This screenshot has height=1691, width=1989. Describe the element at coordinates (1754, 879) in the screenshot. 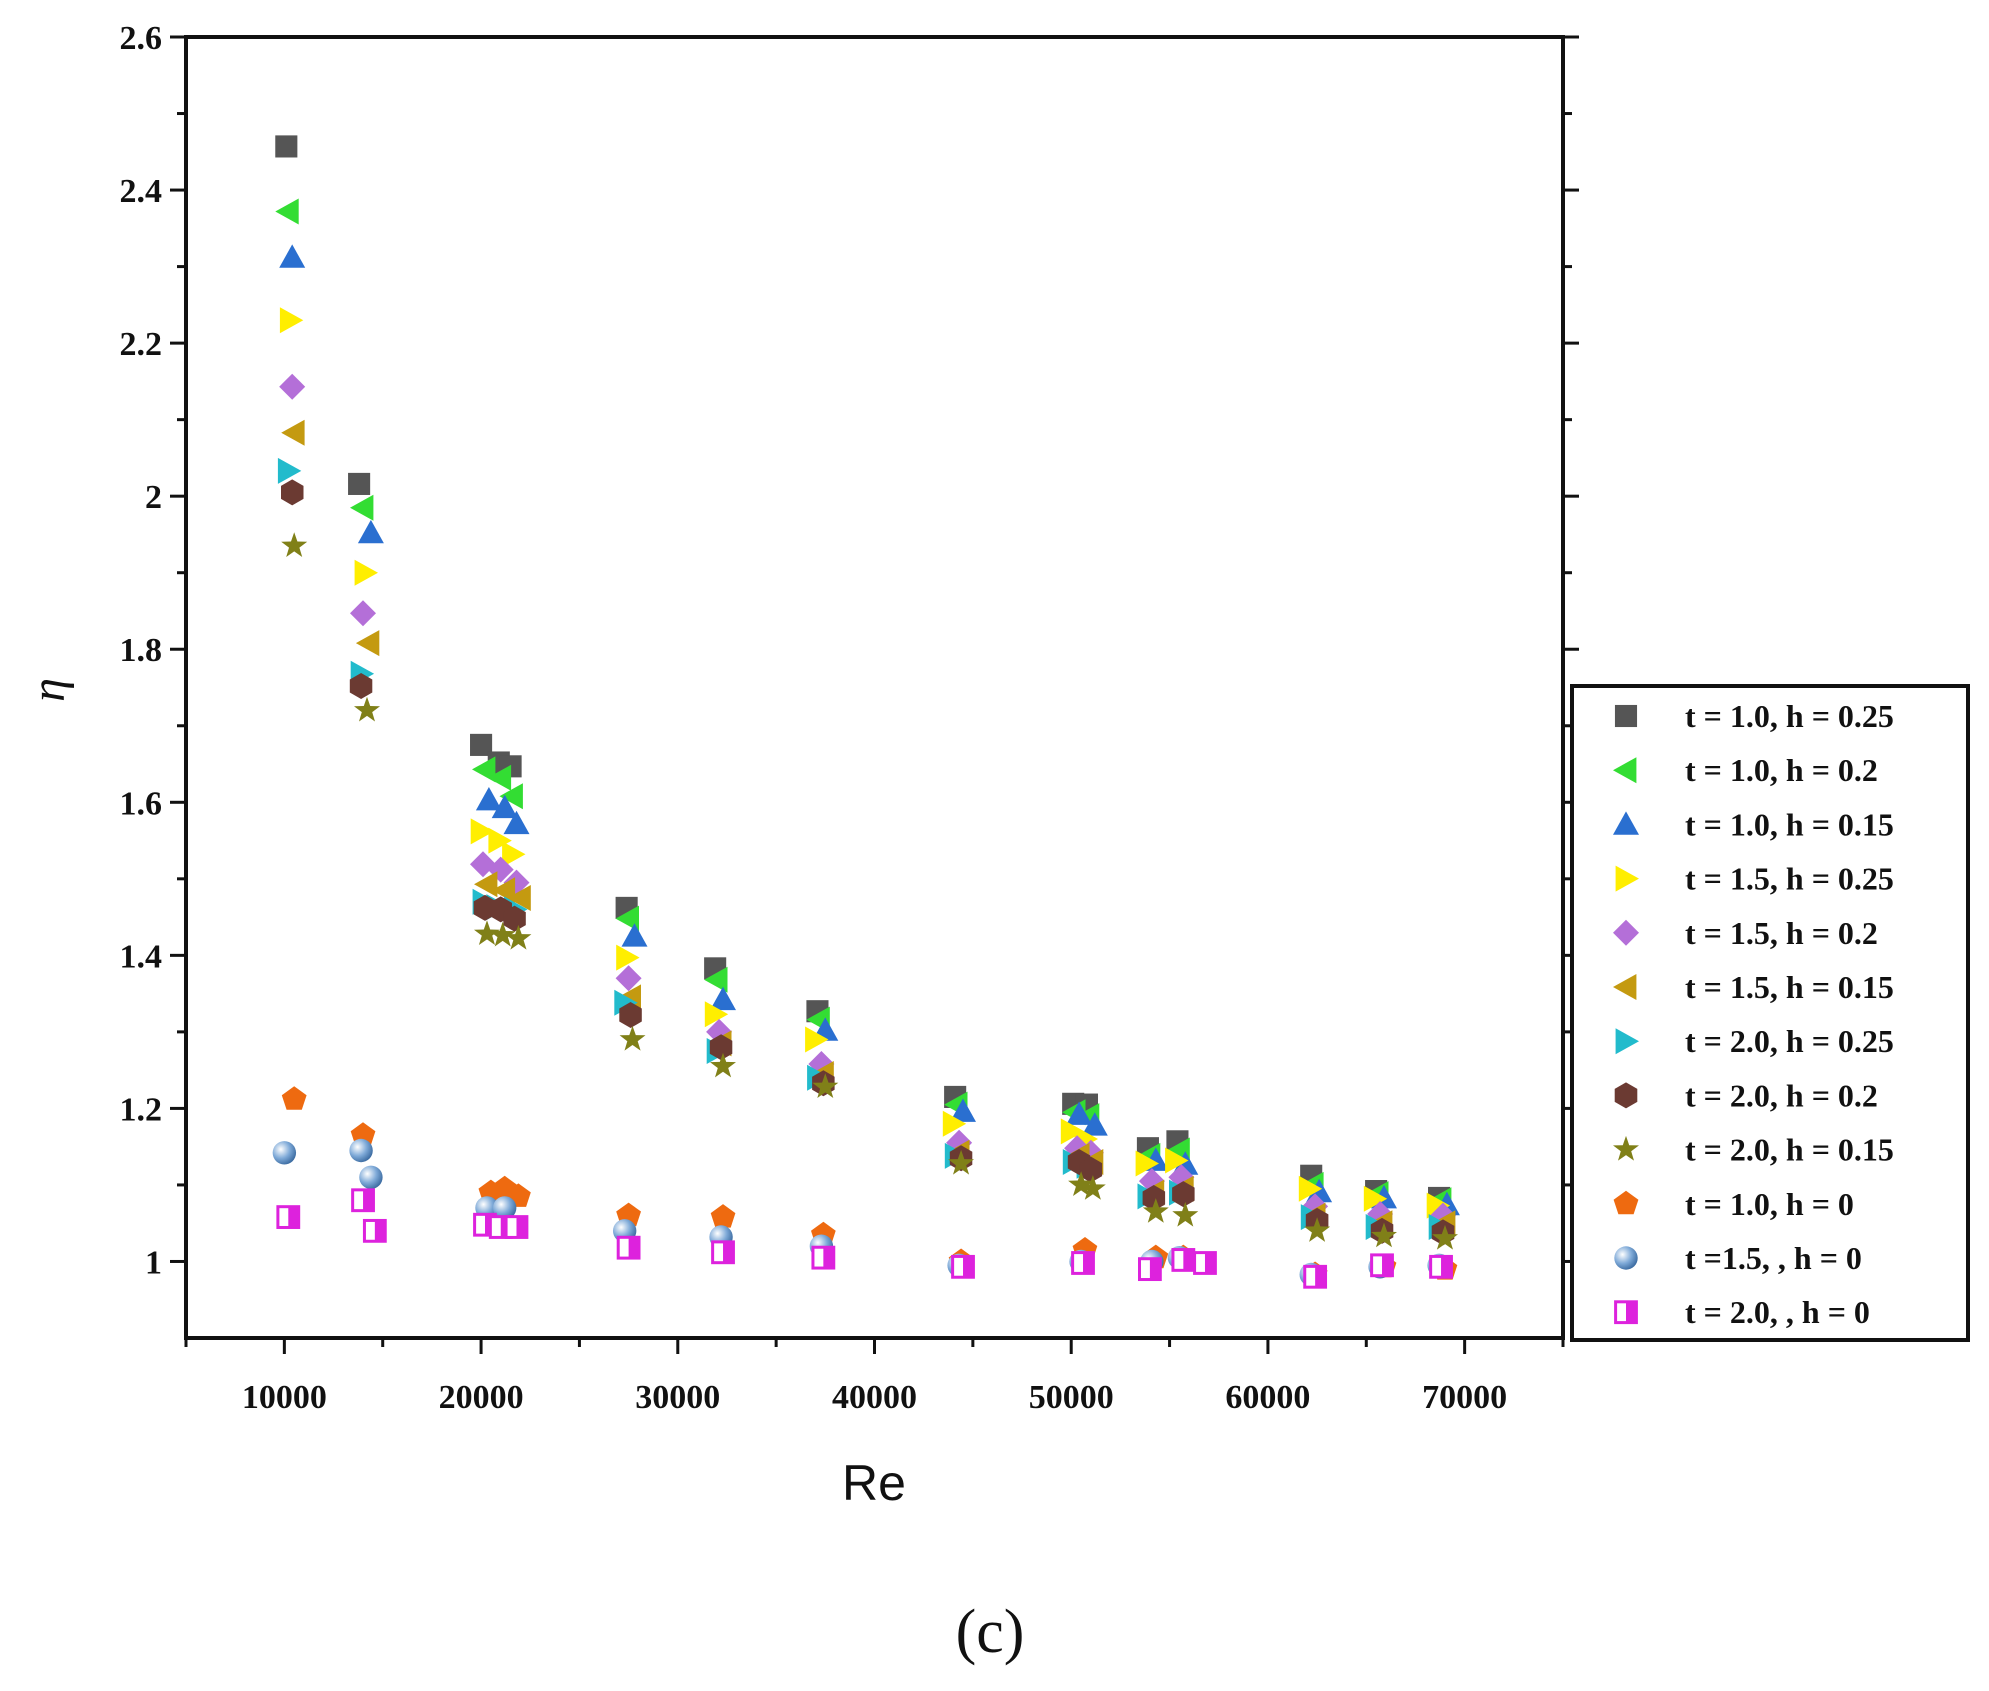

I see `legend-item: t = 1.5, h = 0.25` at that location.